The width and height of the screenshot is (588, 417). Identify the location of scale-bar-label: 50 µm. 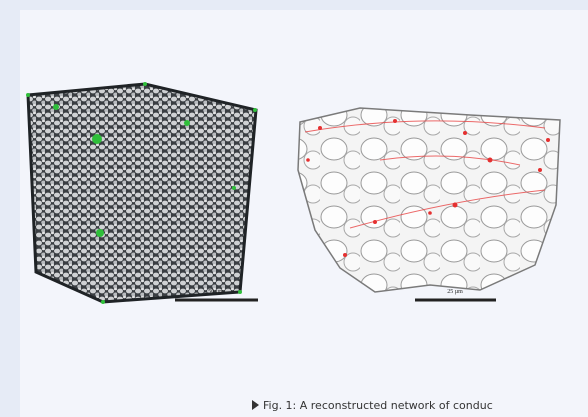
(216, 292).